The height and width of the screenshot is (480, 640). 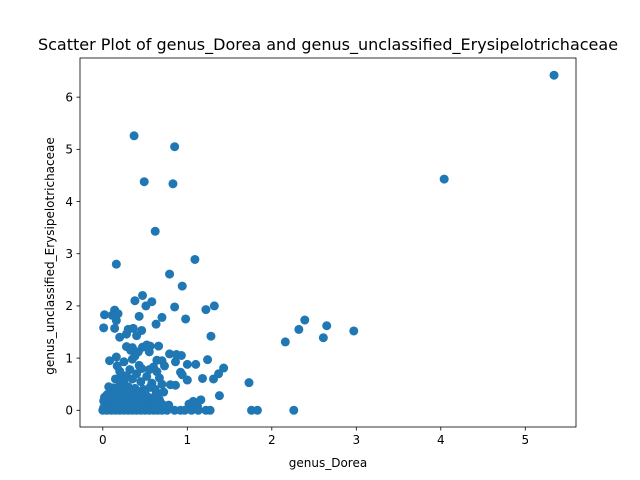 I want to click on y-tick-label: 1, so click(x=69, y=358).